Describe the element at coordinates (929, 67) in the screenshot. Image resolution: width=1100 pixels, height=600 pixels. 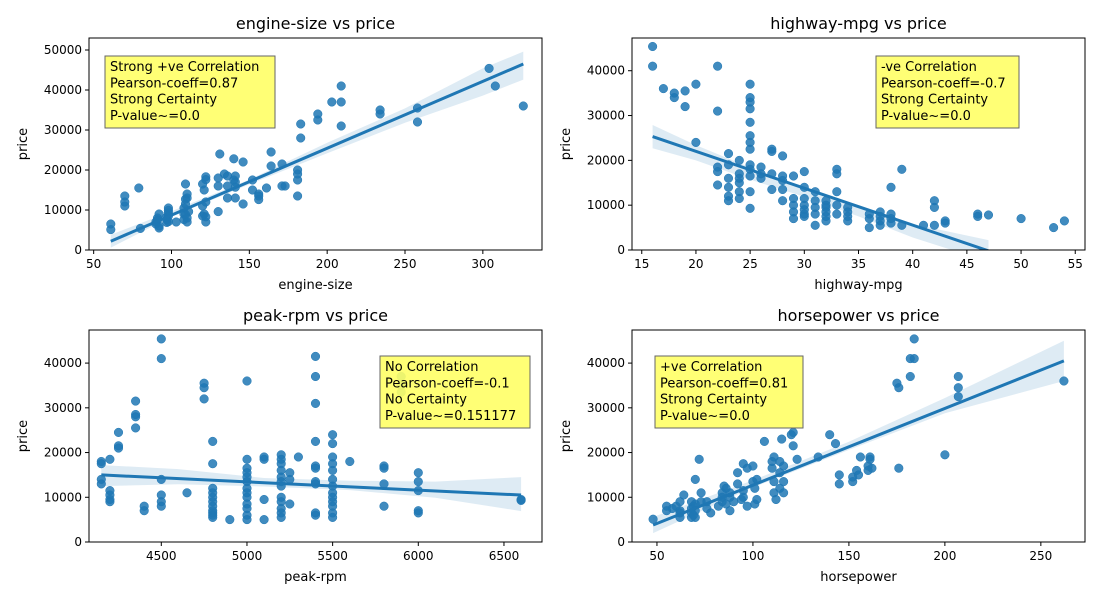
I see `annotation-line: -ve Correlation` at that location.